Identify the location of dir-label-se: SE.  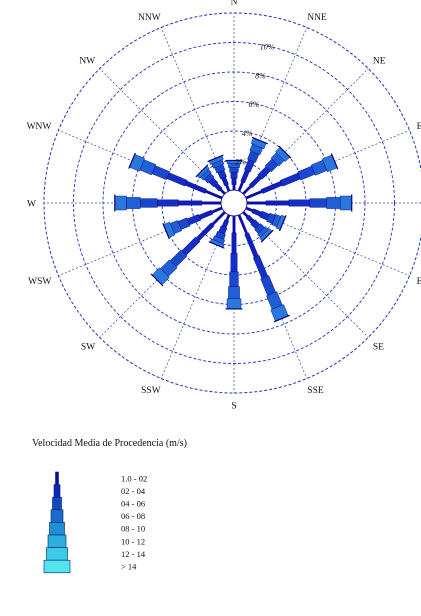
(378, 347).